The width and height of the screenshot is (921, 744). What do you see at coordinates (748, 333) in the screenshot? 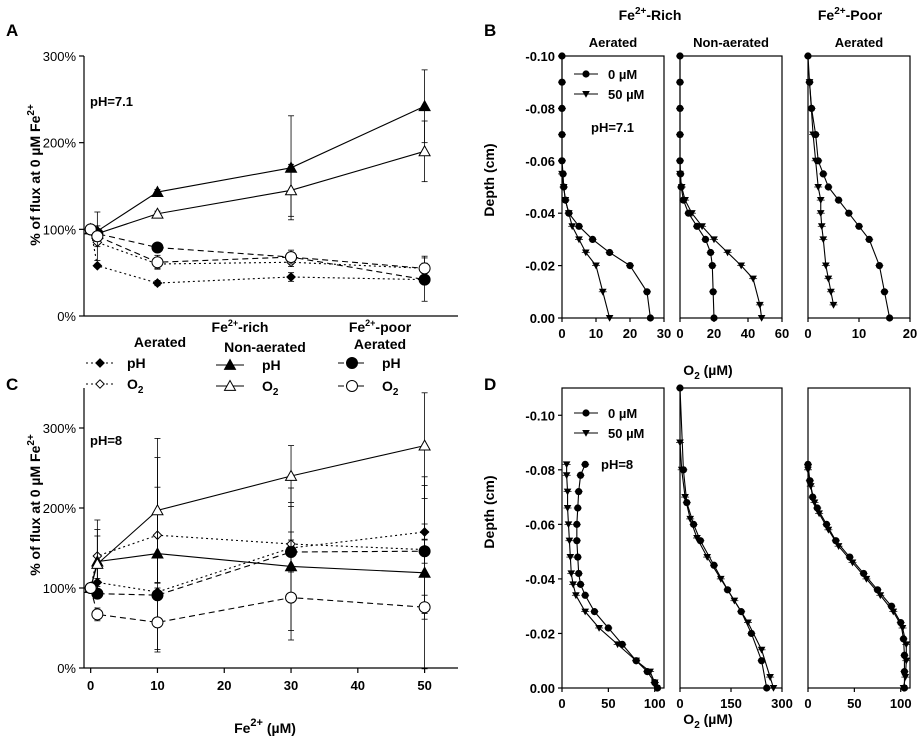
I see `x-tick-label: 40` at bounding box center [748, 333].